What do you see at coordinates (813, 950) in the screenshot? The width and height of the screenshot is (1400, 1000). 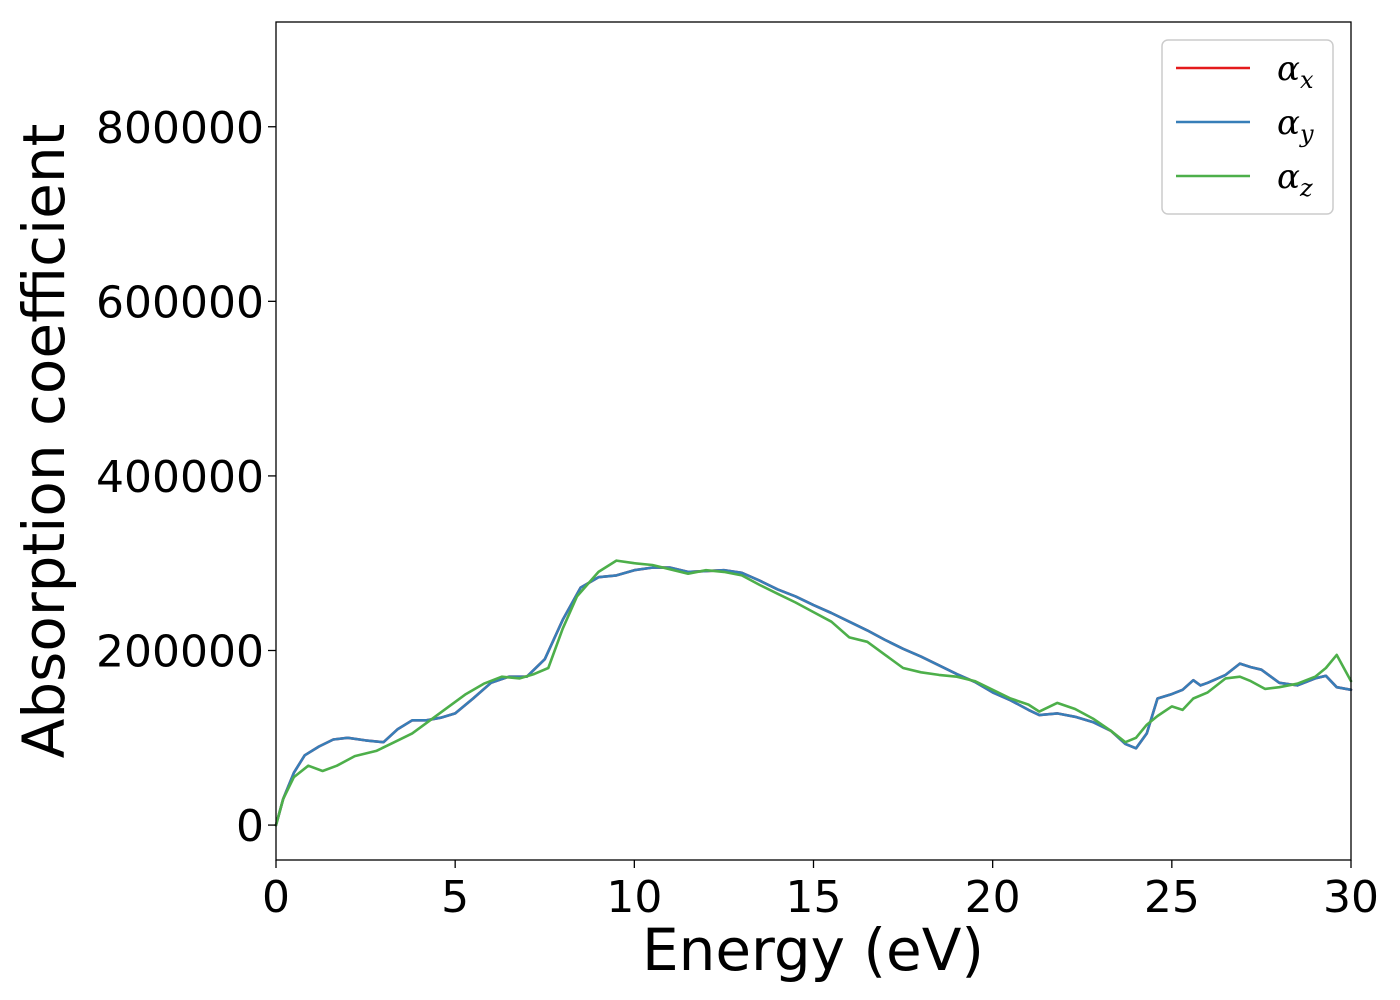 I see `x-axis-label: Energy (eV)` at bounding box center [813, 950].